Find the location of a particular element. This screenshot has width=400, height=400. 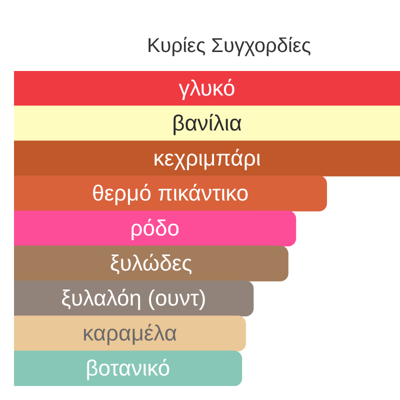

y-tick-label: καραμέλα is located at coordinates (130, 333).